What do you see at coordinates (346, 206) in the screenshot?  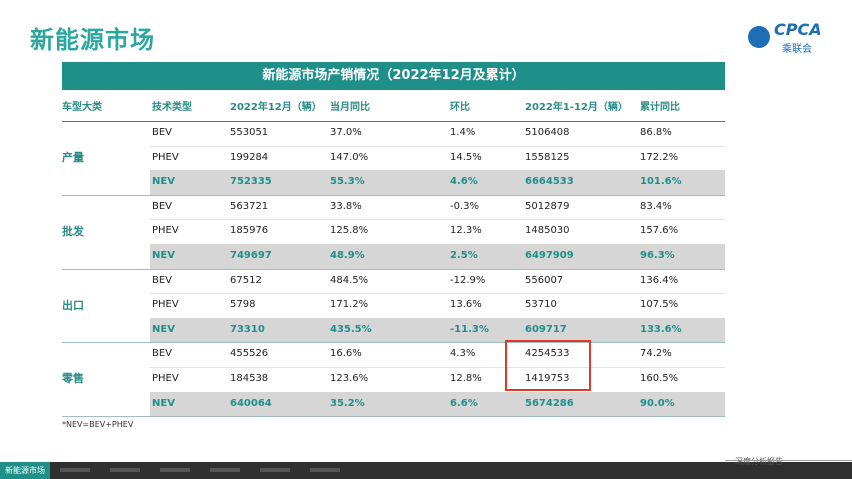 I see `table-cell: 33.8%` at bounding box center [346, 206].